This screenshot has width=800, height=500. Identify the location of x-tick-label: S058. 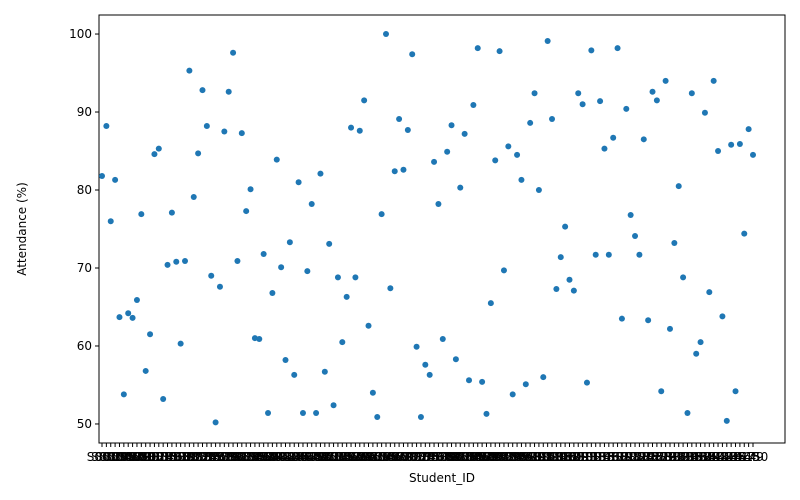
(351, 457).